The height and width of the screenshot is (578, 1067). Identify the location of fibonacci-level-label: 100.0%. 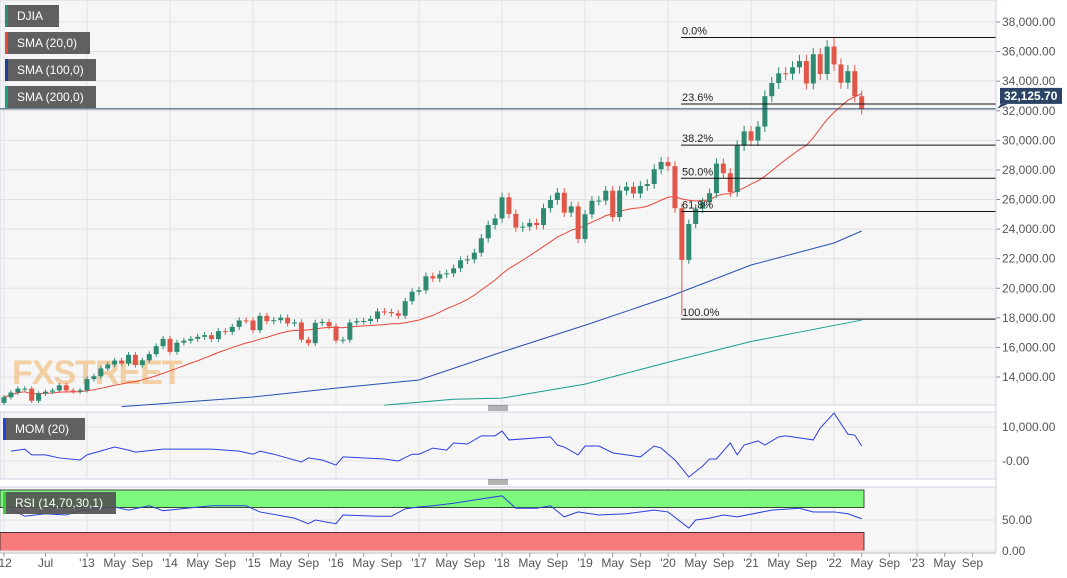
(701, 313).